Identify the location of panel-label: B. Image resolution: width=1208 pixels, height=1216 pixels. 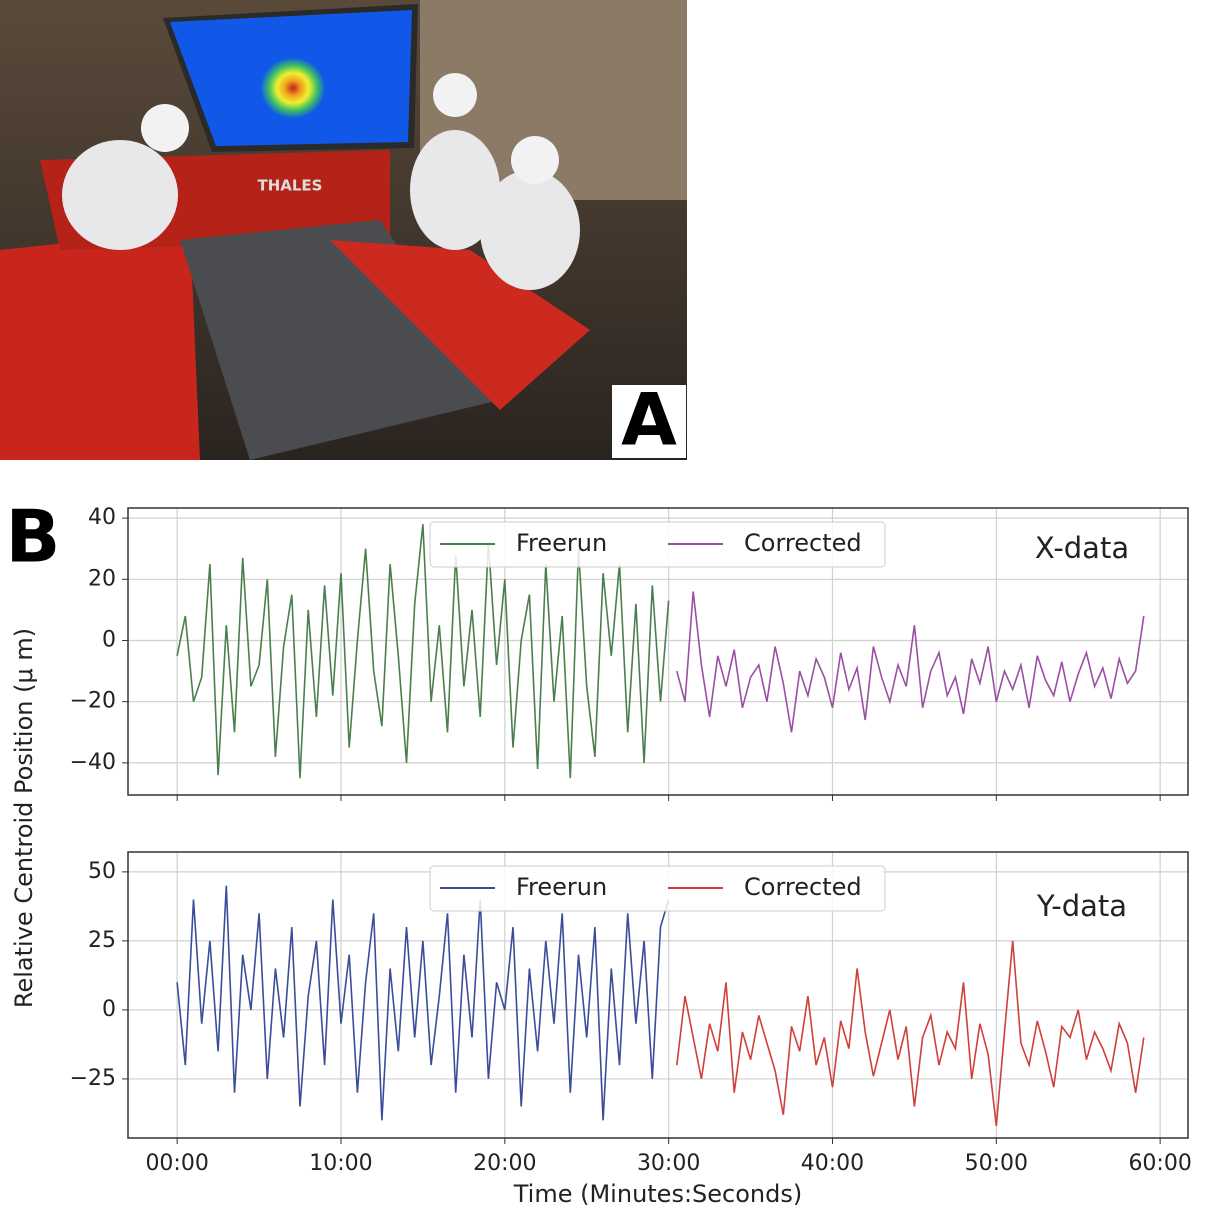
(33, 537).